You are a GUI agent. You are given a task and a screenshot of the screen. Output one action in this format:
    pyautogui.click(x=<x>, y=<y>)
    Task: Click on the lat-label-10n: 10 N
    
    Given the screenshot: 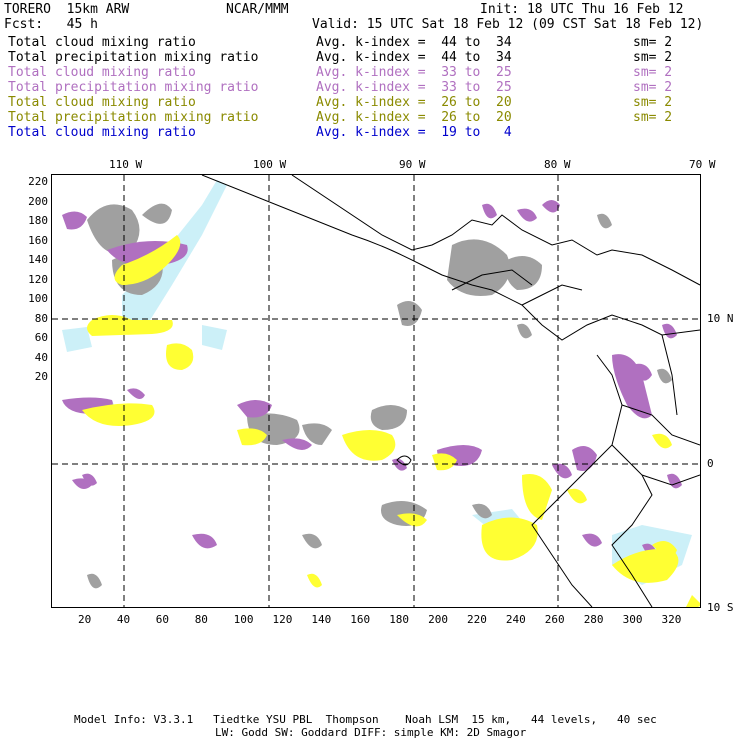 What is the action you would take?
    pyautogui.click(x=720, y=318)
    